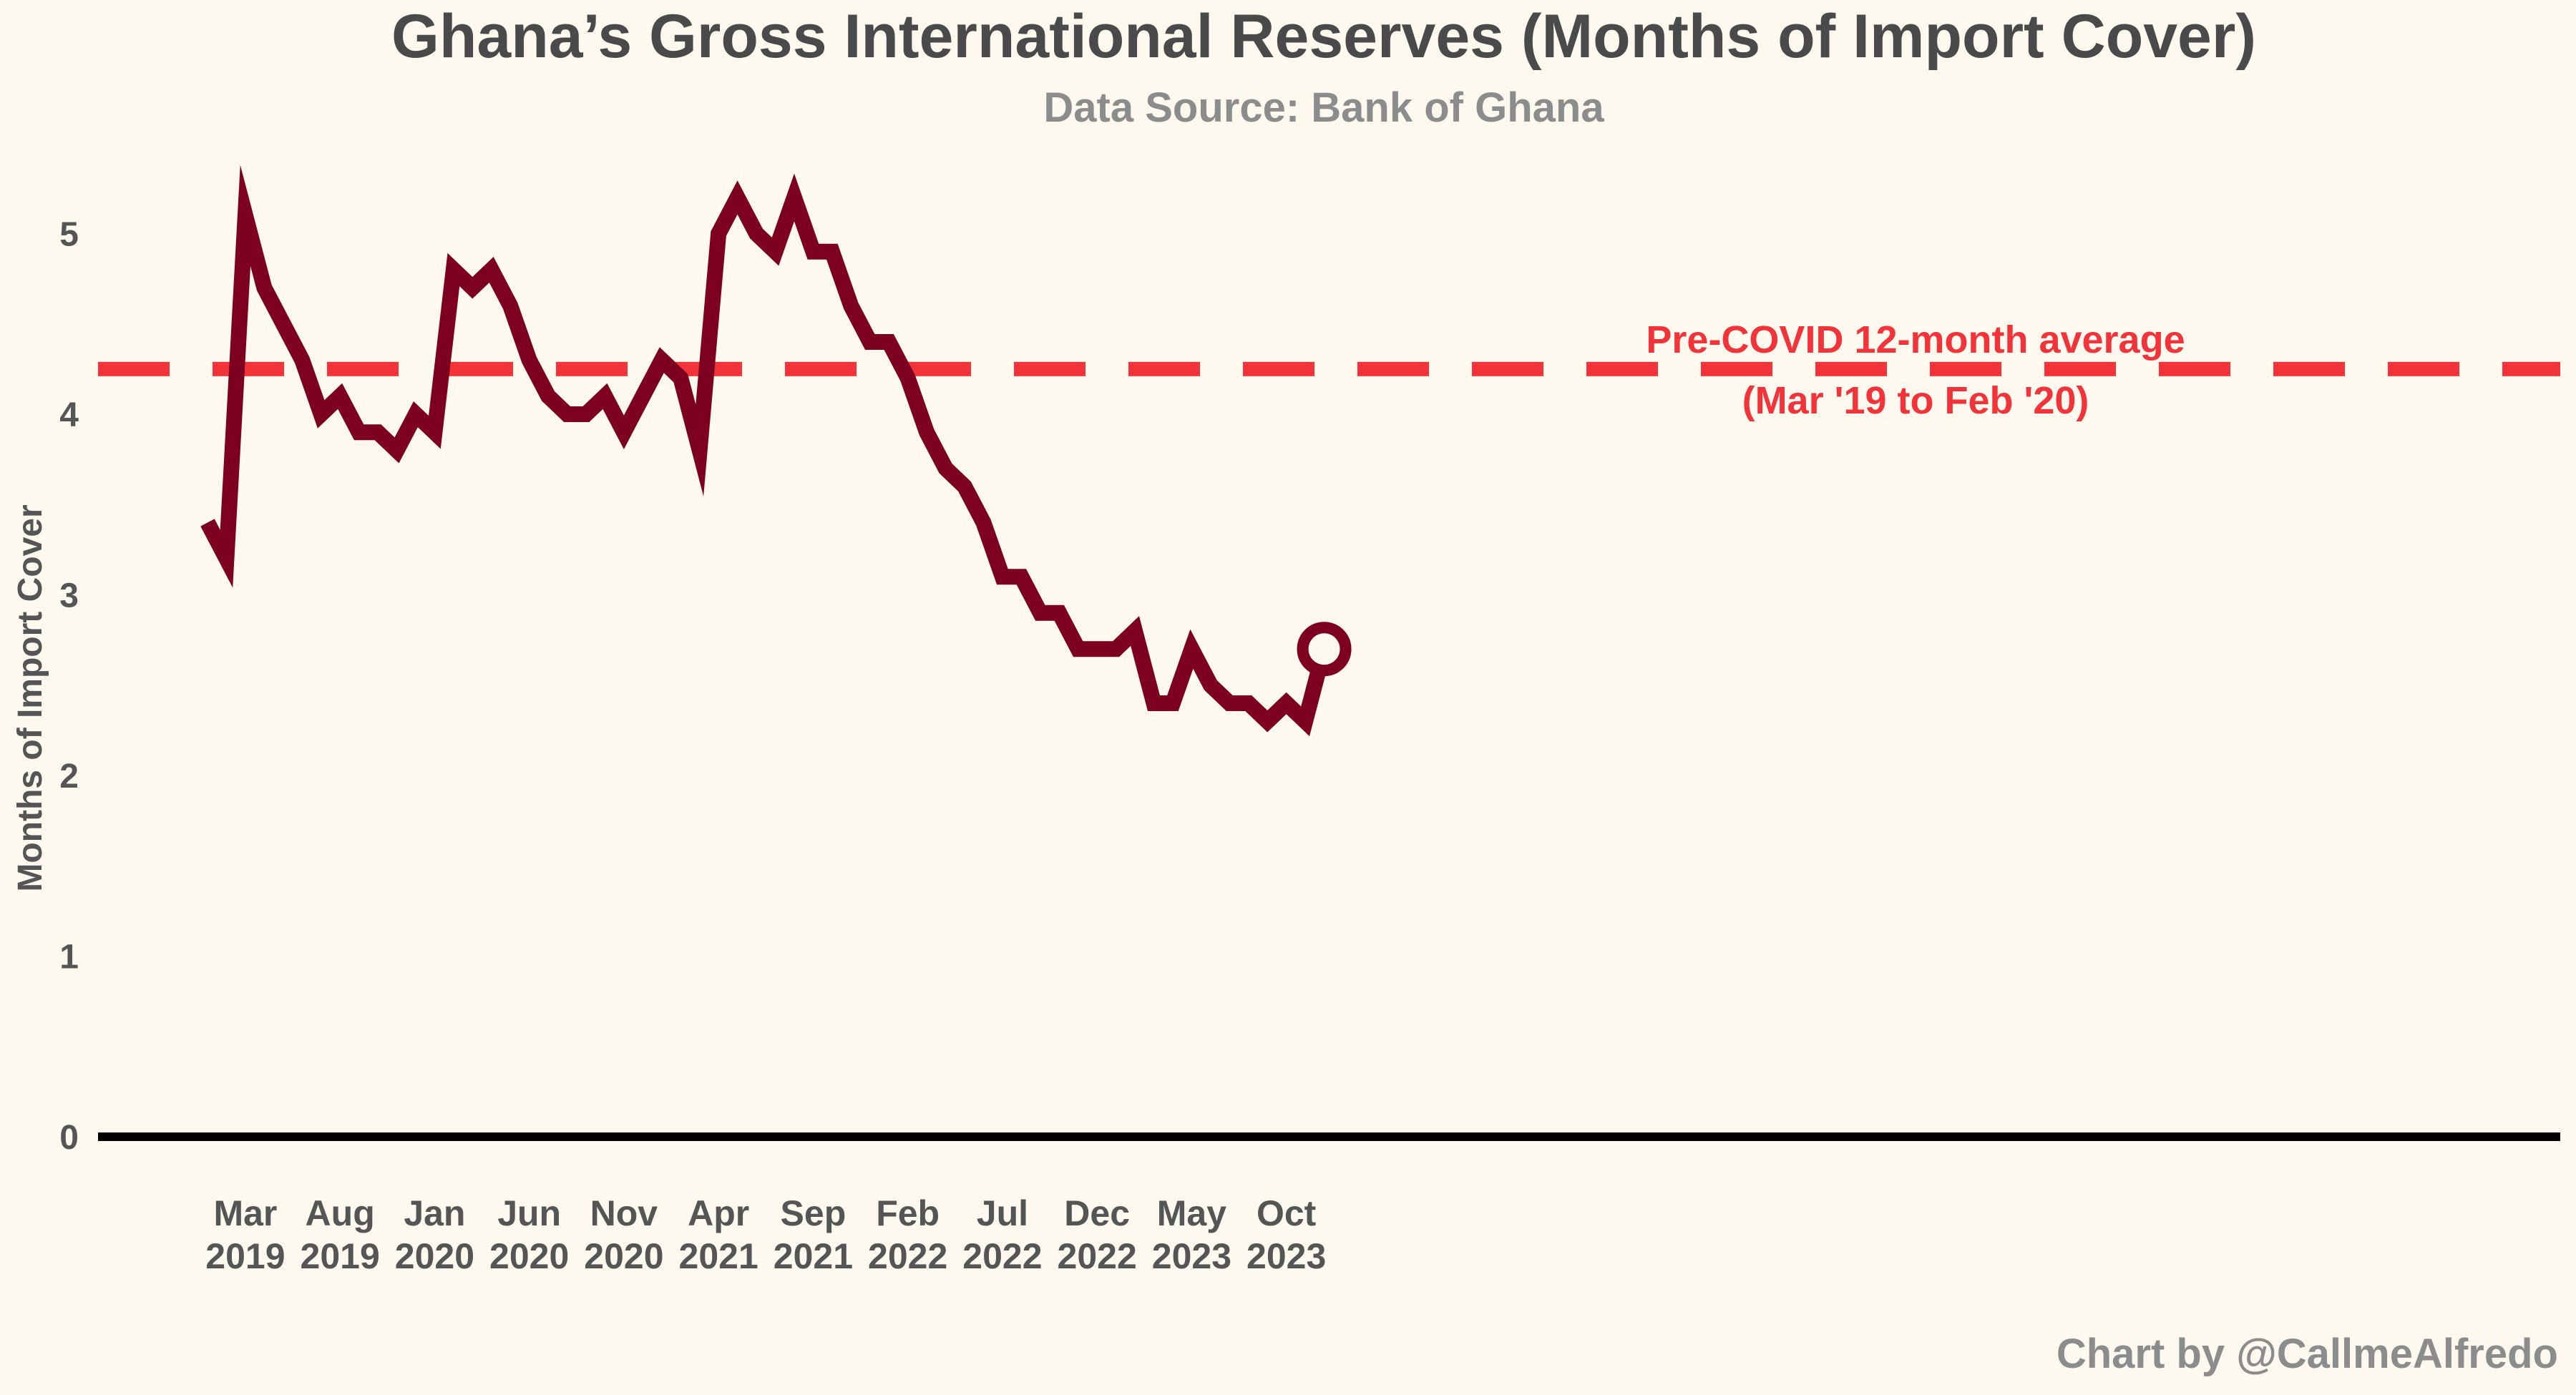 The width and height of the screenshot is (2576, 1395). What do you see at coordinates (1097, 1213) in the screenshot?
I see `x-tick-label-month: Dec` at bounding box center [1097, 1213].